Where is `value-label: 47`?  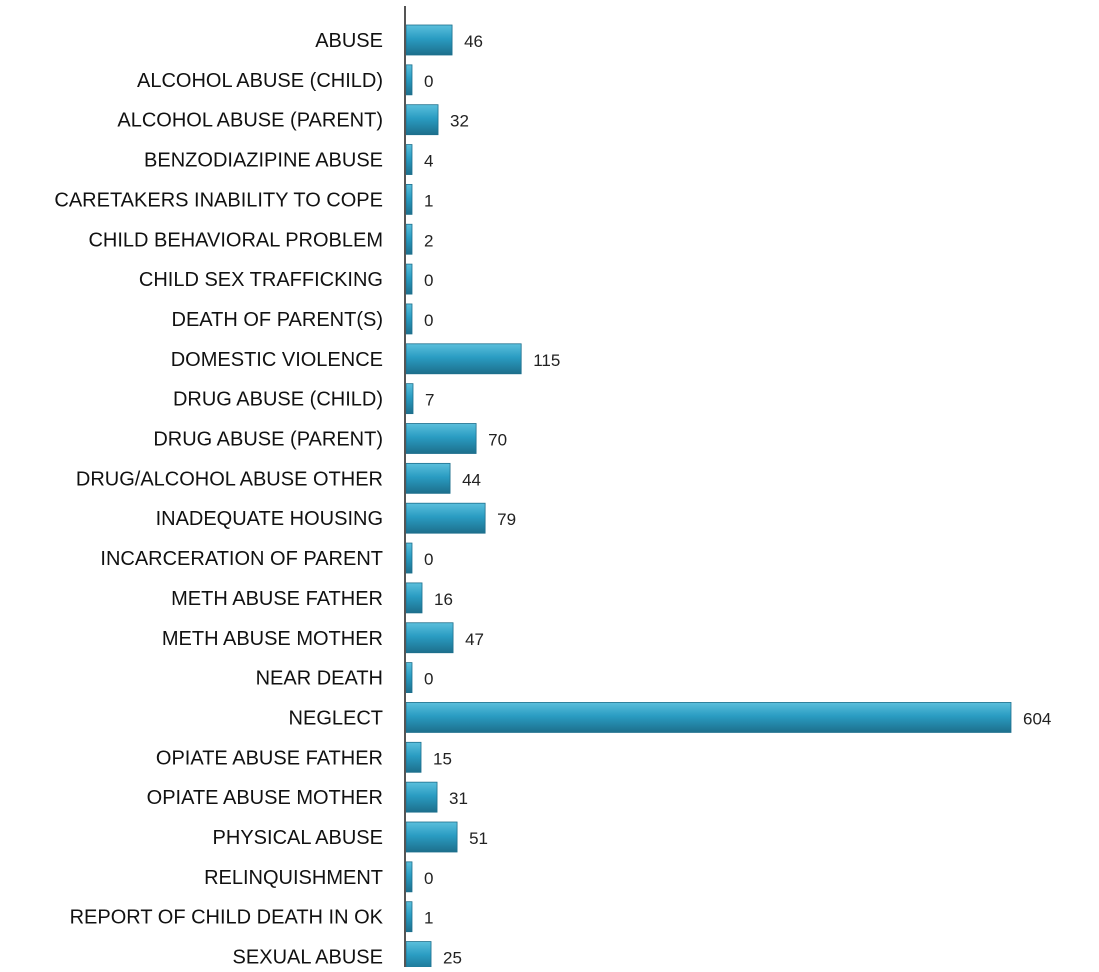
value-label: 47 is located at coordinates (474, 639).